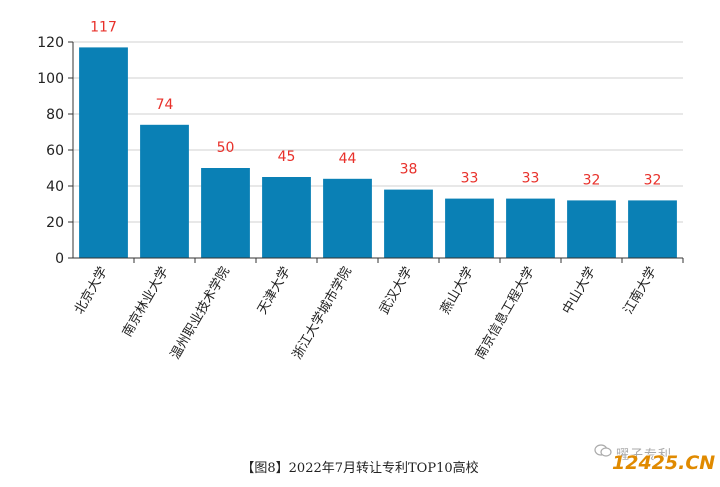 Image resolution: width=720 pixels, height=487 pixels. What do you see at coordinates (55, 223) in the screenshot?
I see `y-tick-label: 20` at bounding box center [55, 223].